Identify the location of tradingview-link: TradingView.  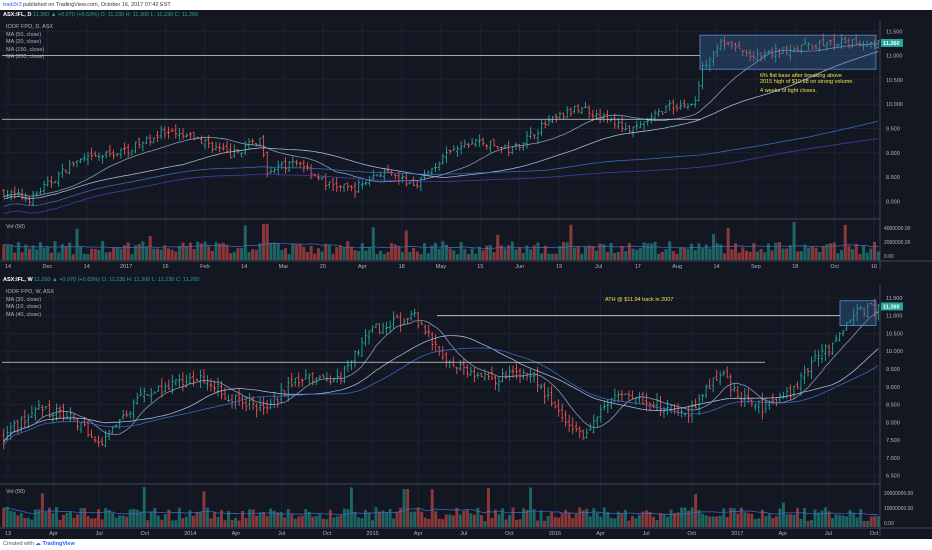
(58, 544).